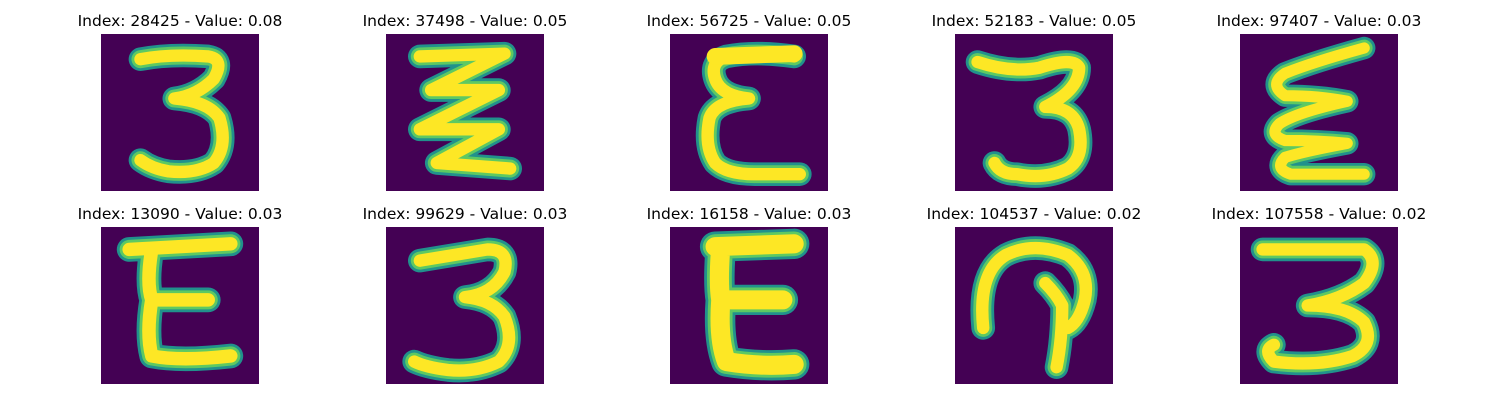  I want to click on panel: Index: 28425 - Value: 0.08, so click(180, 106).